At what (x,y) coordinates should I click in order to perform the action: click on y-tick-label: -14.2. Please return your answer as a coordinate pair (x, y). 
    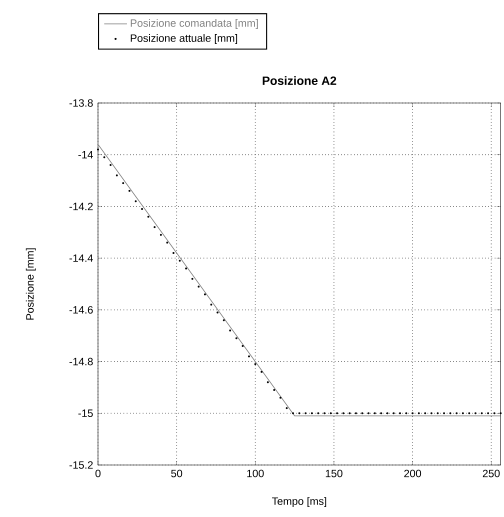
    Looking at the image, I should click on (81, 206).